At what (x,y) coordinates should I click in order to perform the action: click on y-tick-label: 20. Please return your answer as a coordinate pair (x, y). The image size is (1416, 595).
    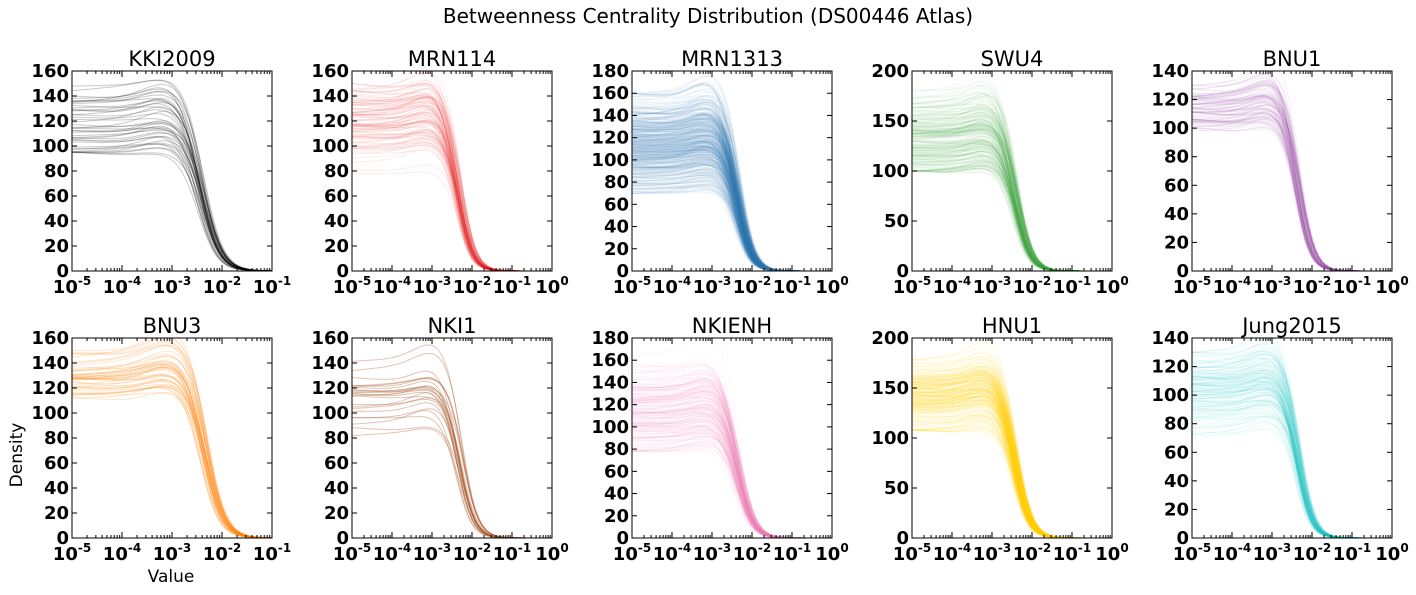
    Looking at the image, I should click on (616, 249).